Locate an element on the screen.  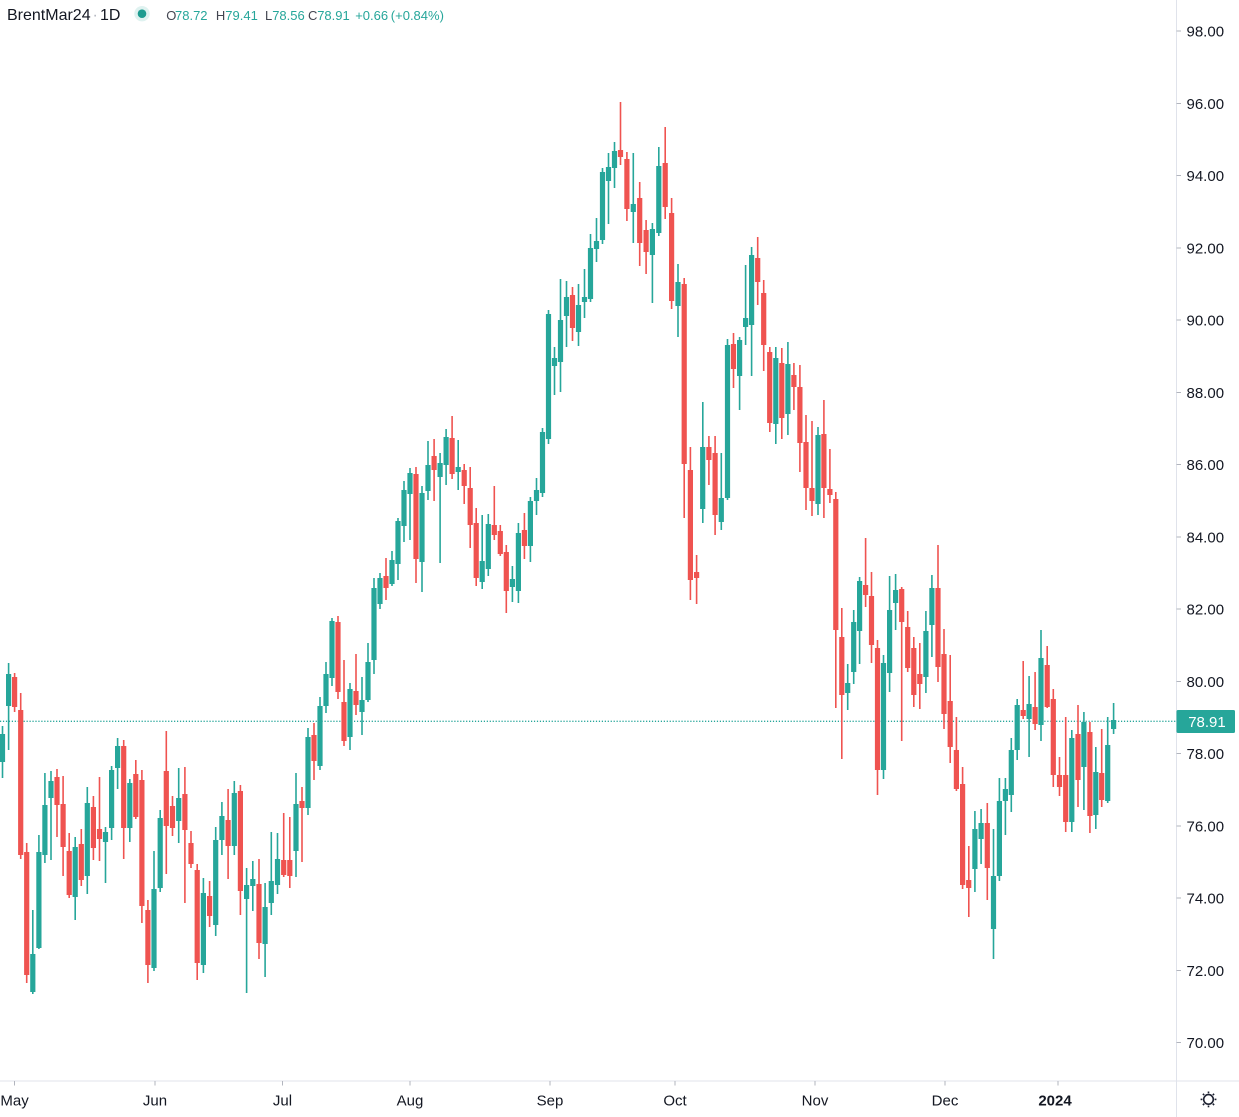
svg-text: 86.00 is located at coordinates (1206, 465).